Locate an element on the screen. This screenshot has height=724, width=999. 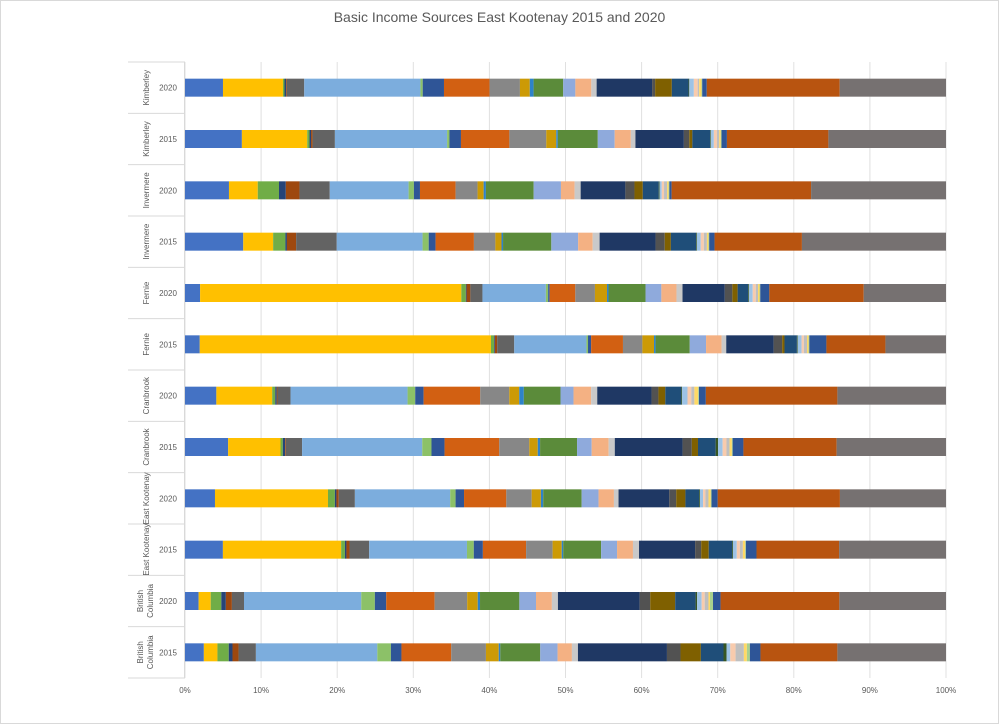
region-label-line: British is located at coordinates (140, 652).